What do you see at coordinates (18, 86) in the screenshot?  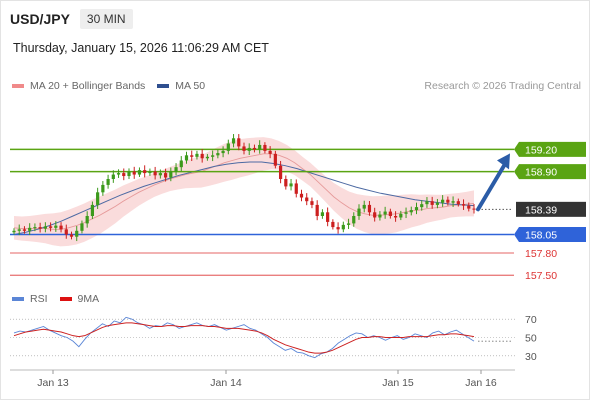 I see `ma20-swatch-icon` at bounding box center [18, 86].